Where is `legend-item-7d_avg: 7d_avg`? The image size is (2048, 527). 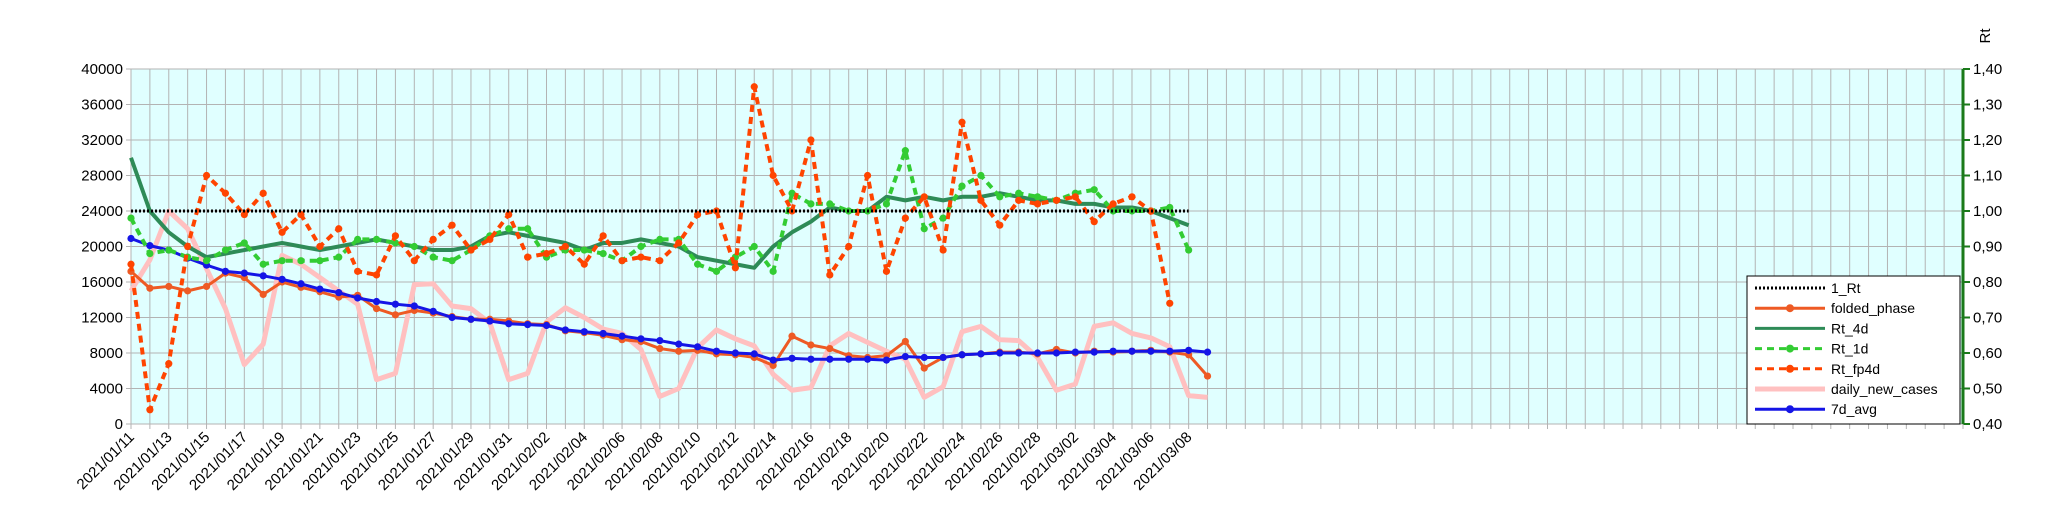 legend-item-7d_avg: 7d_avg is located at coordinates (1816, 409).